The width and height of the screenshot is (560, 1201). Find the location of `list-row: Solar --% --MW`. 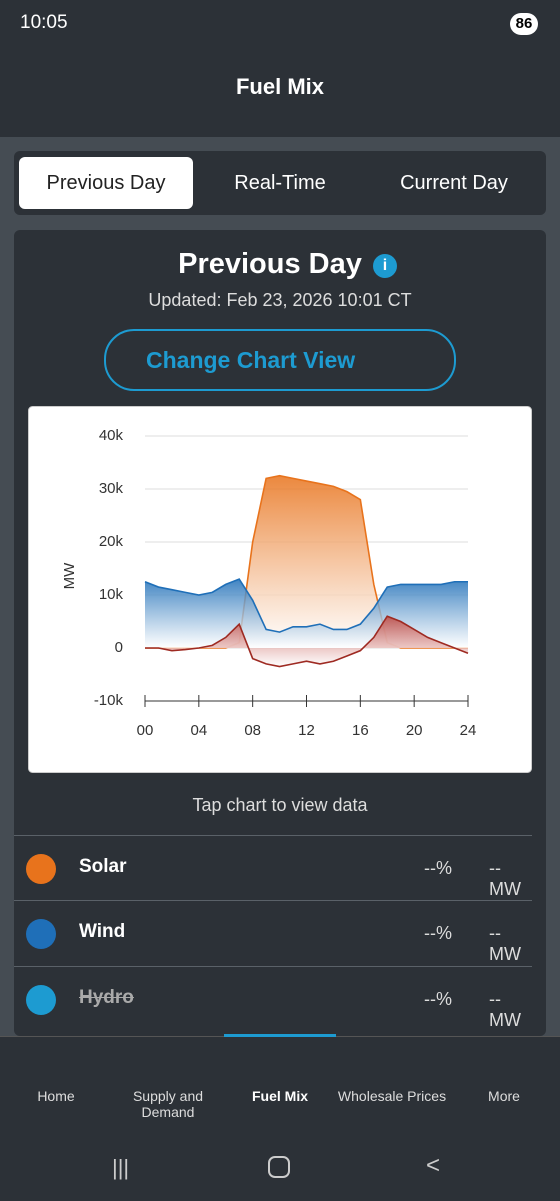

list-row: Solar --% --MW is located at coordinates (273, 867).